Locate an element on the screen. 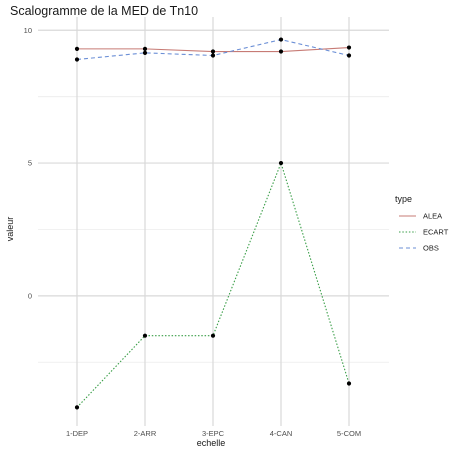  legend-label-alea: ALEA is located at coordinates (432, 216).